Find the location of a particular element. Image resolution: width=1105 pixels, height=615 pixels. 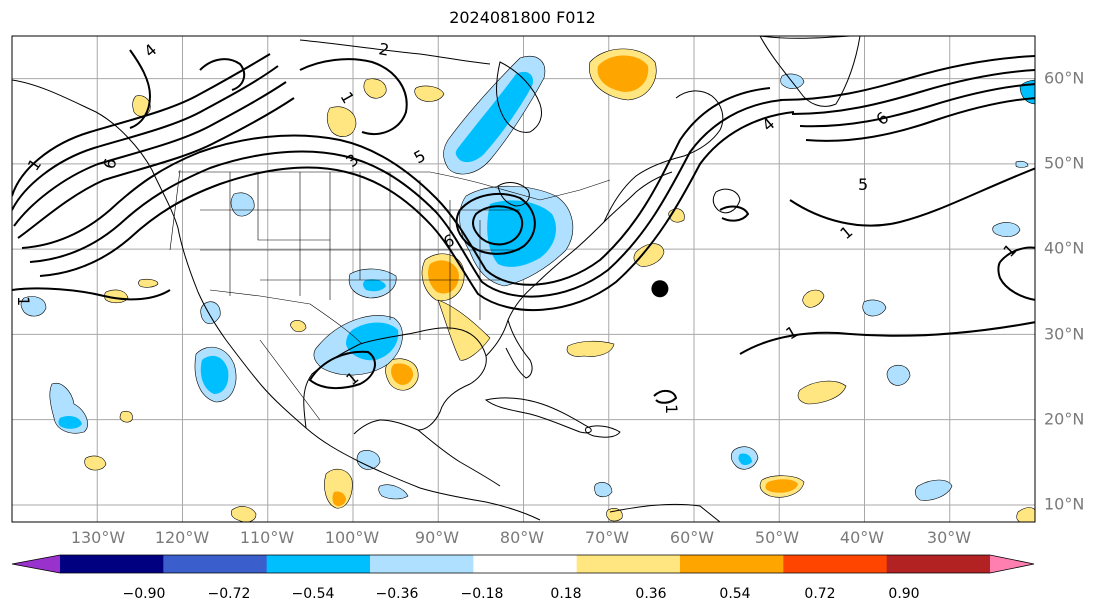

longitude-label: 110°W is located at coordinates (267, 537).